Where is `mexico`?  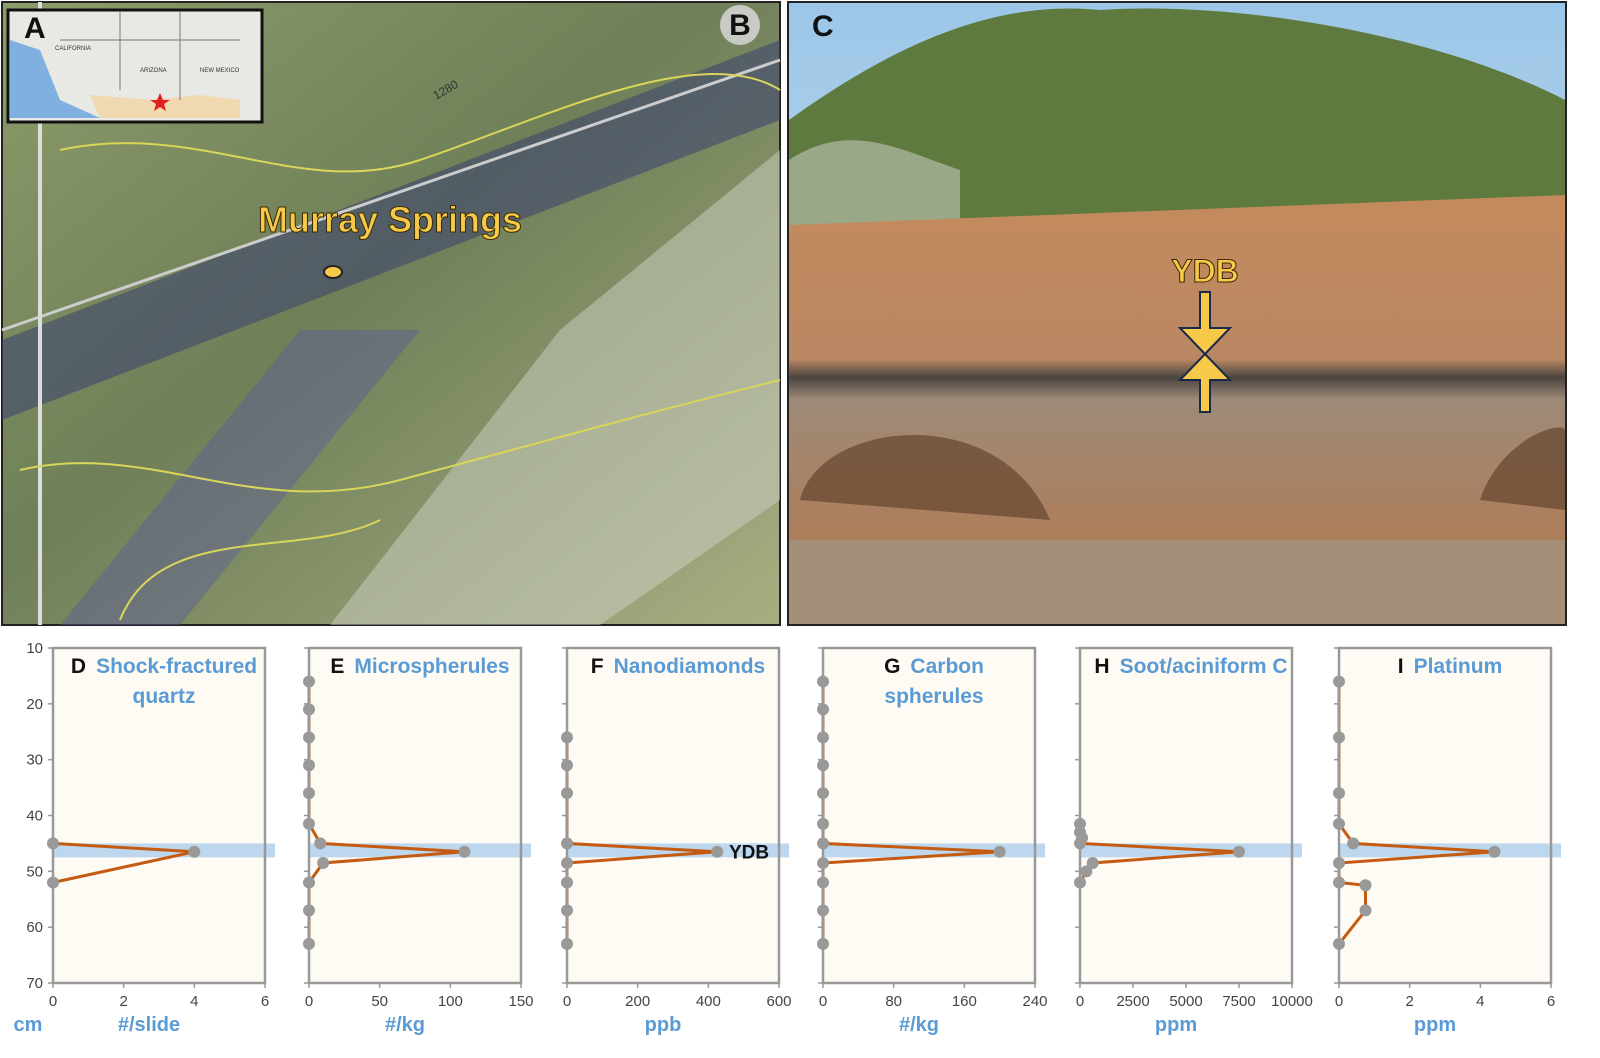
mexico is located at coordinates (165, 106).